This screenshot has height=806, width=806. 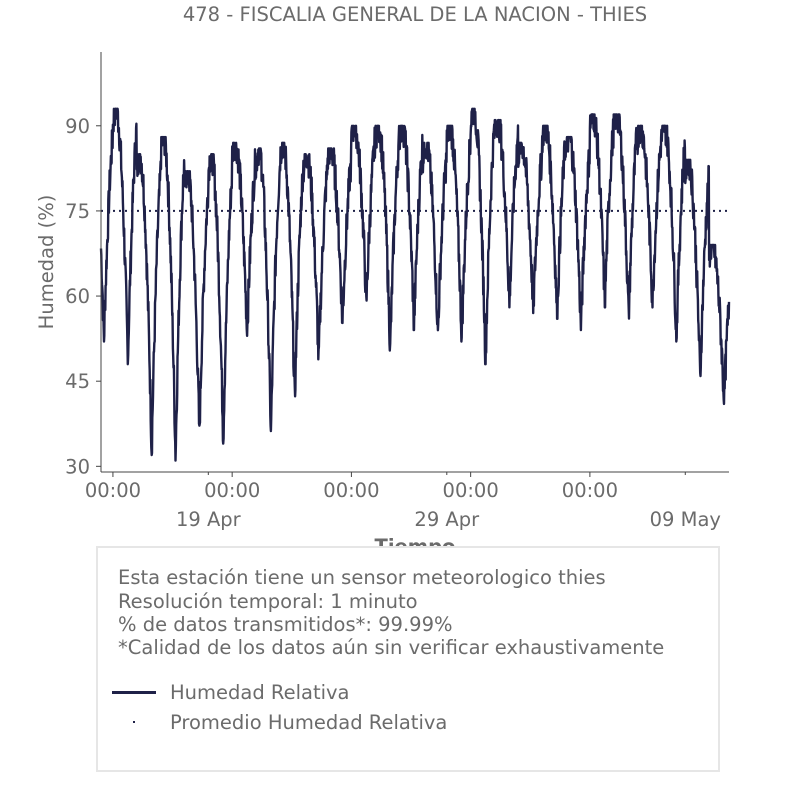 What do you see at coordinates (260, 692) in the screenshot?
I see `legend-label-humidity: Humedad Relativa` at bounding box center [260, 692].